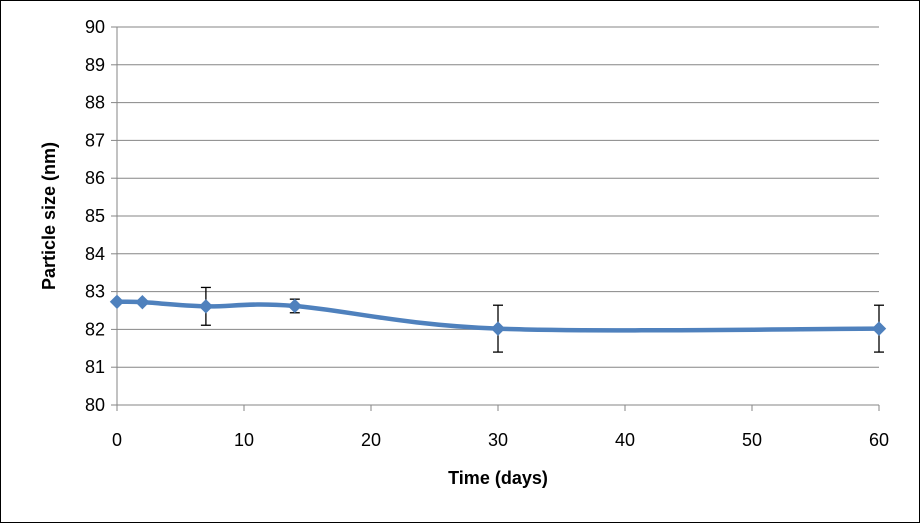  I want to click on x-tick-label-10: 10, so click(244, 440).